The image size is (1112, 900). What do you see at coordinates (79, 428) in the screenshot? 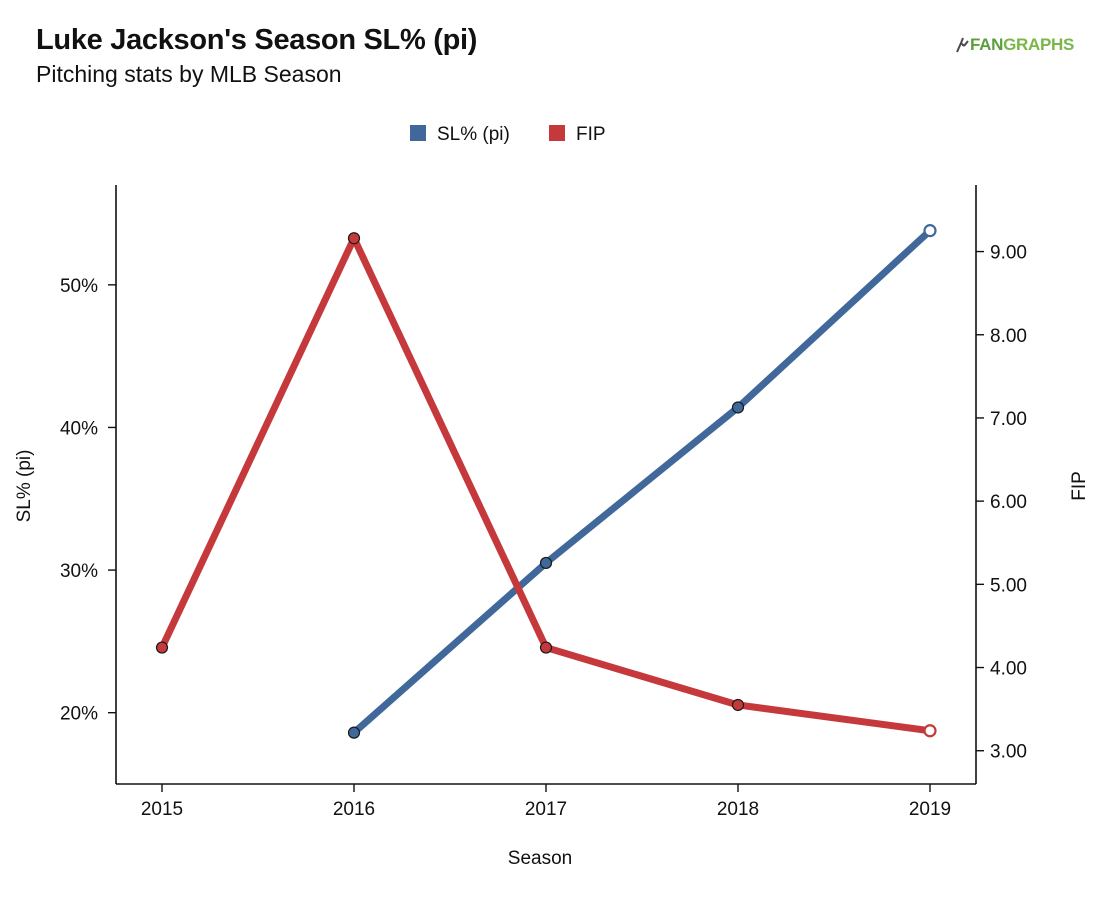
I see `y-left-tick-label: 40%` at bounding box center [79, 428].